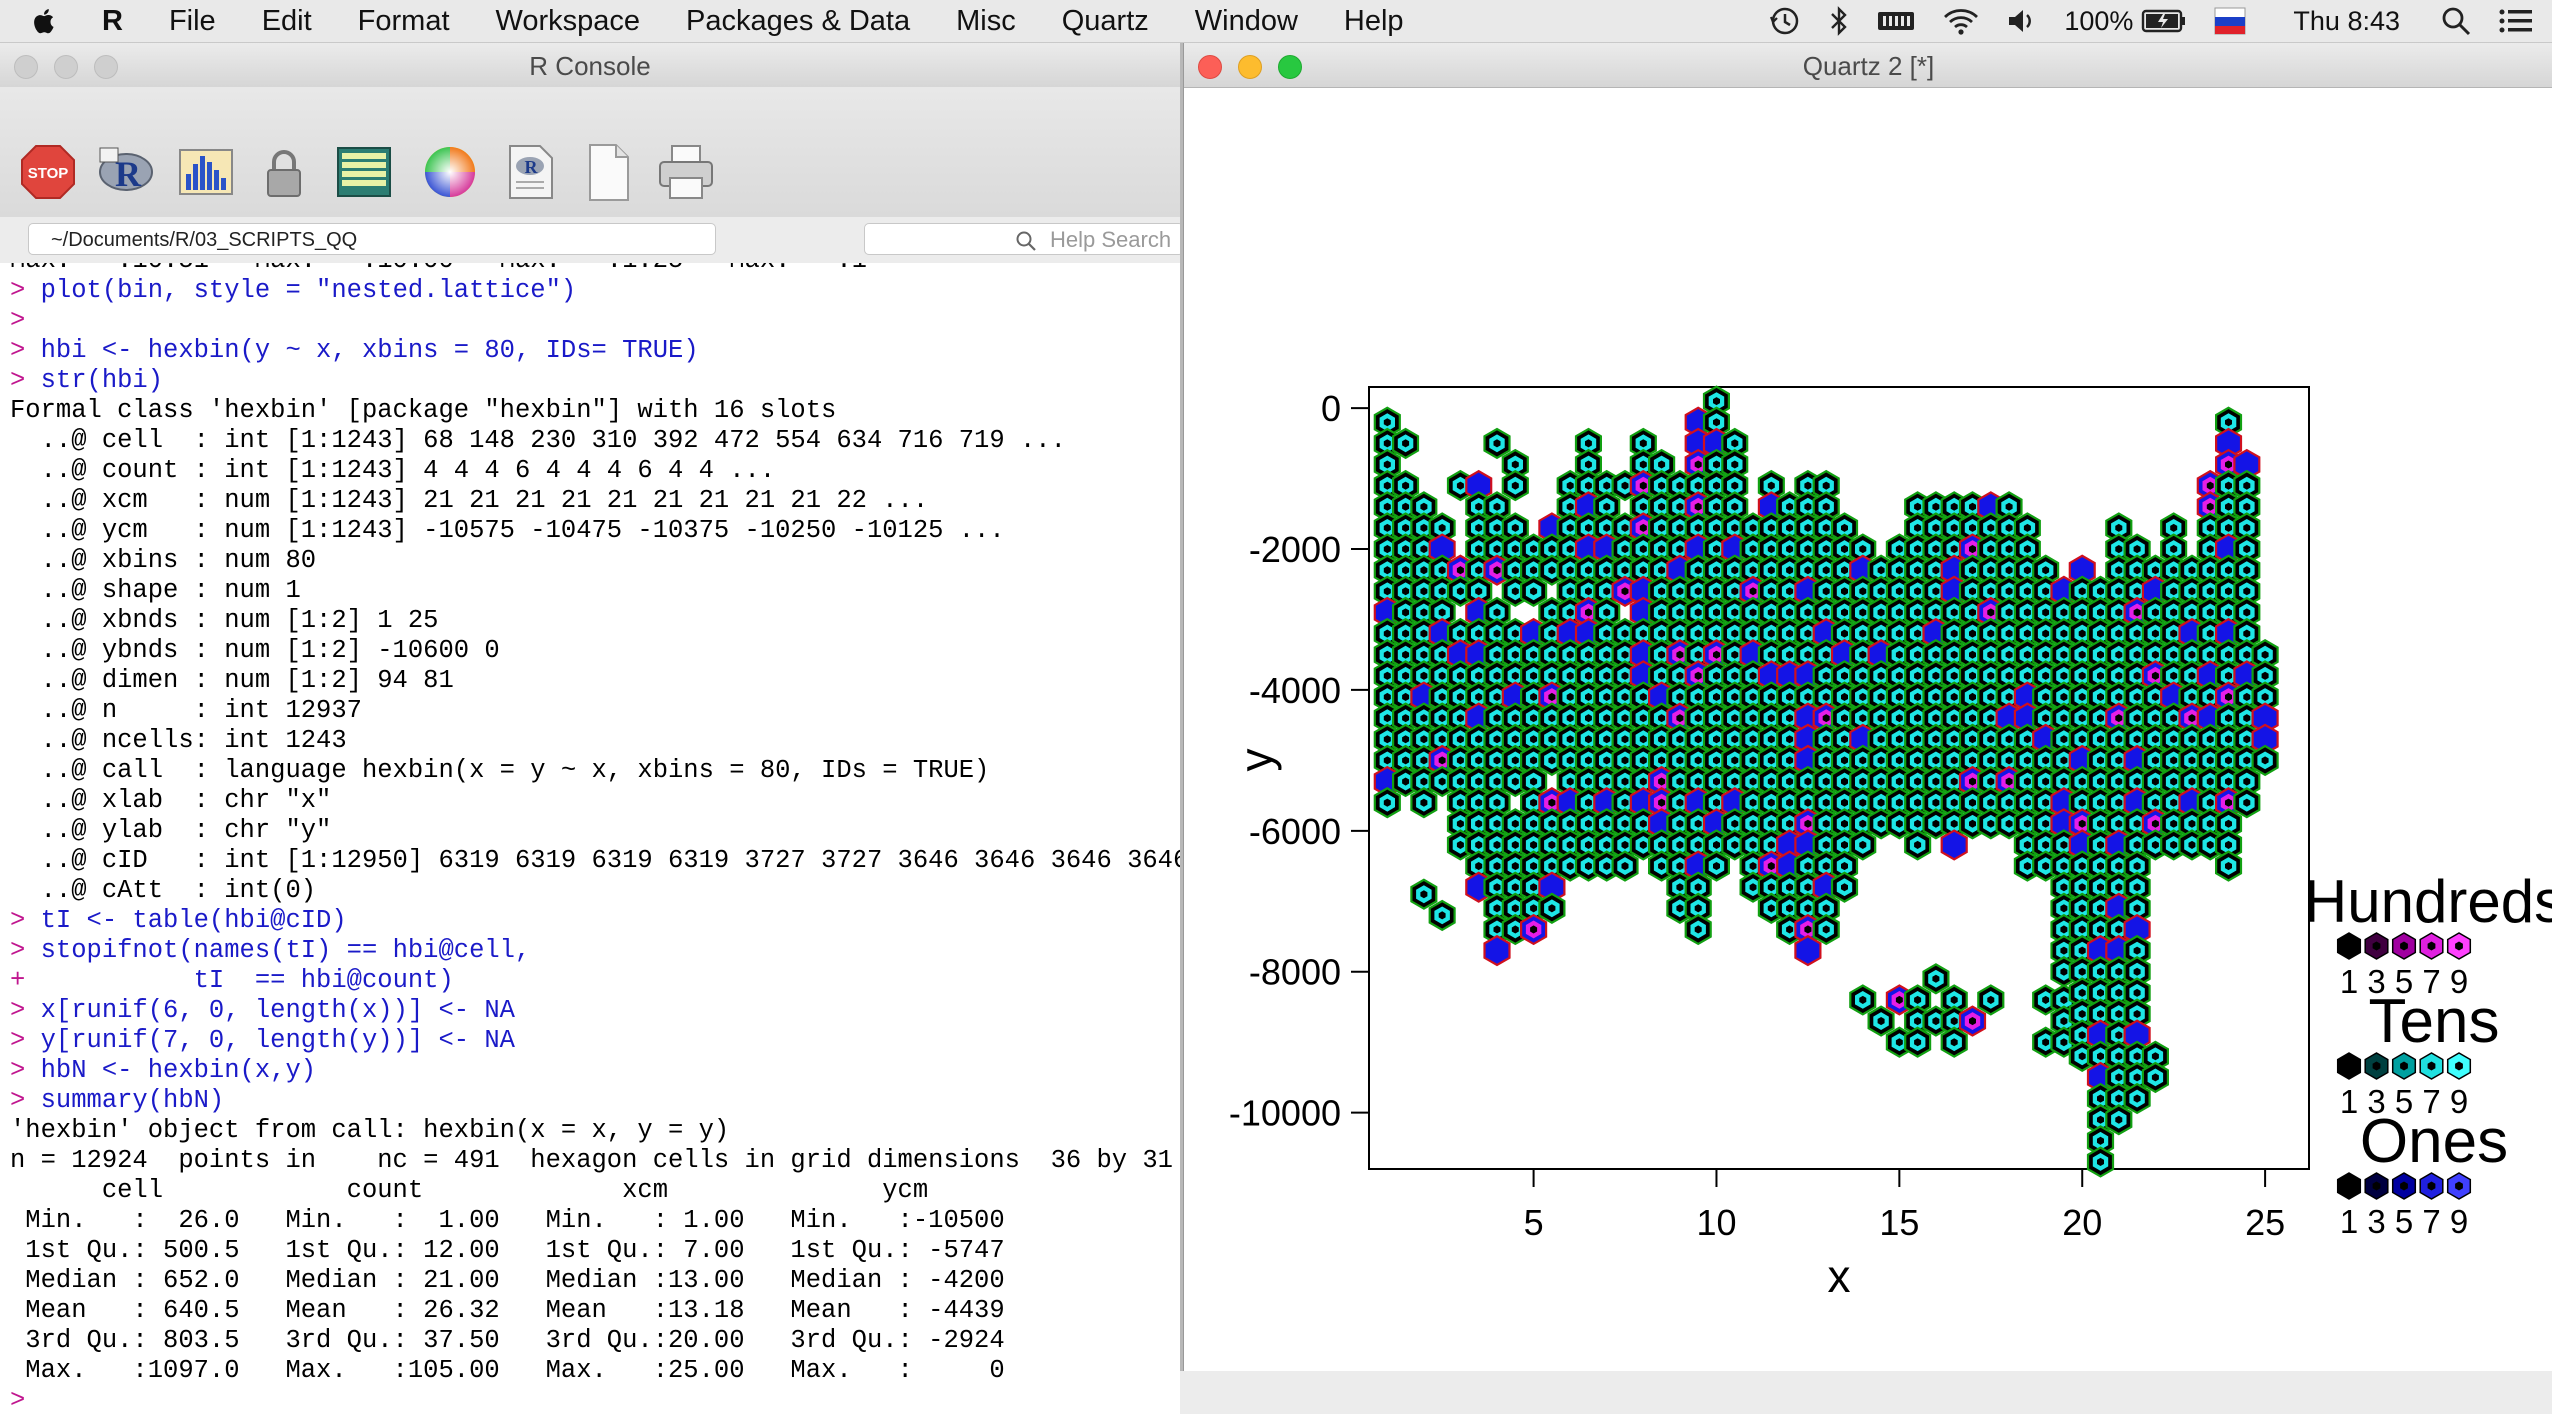 Image resolution: width=2552 pixels, height=1414 pixels. What do you see at coordinates (1246, 20) in the screenshot?
I see `menu-window: Window` at bounding box center [1246, 20].